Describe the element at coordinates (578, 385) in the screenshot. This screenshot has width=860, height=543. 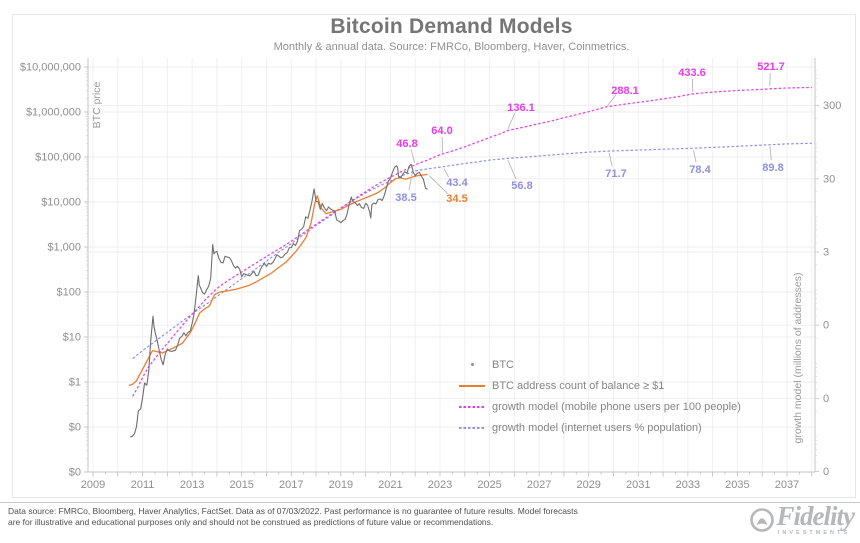
I see `legend-label: BTC address count of balance ≥ $1` at that location.